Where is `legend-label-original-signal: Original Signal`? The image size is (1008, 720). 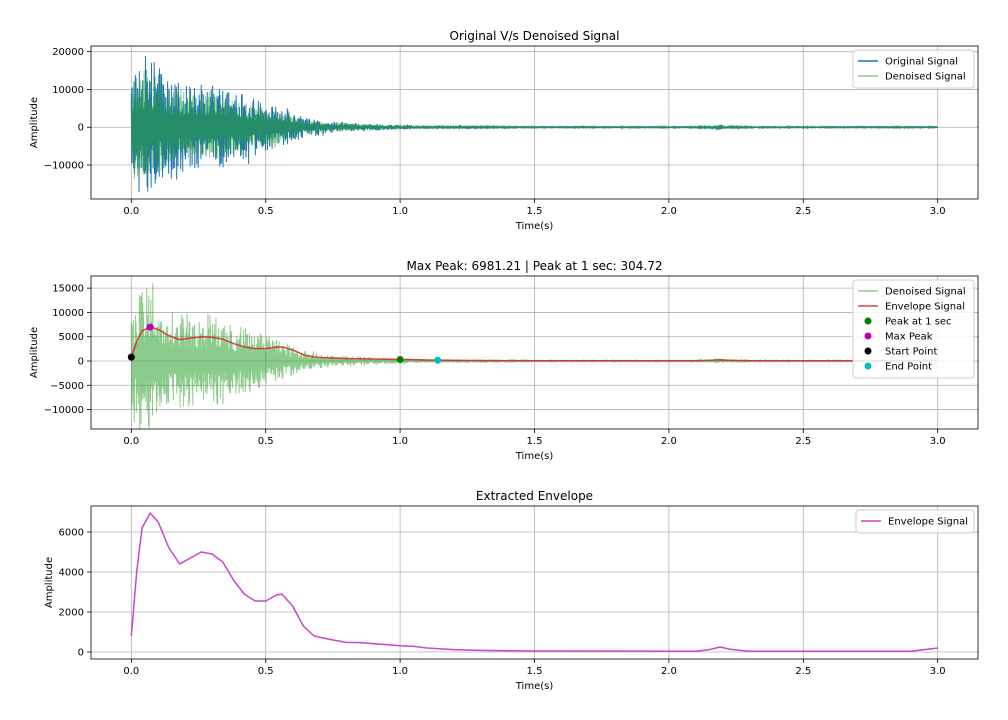
legend-label-original-signal: Original Signal is located at coordinates (921, 62).